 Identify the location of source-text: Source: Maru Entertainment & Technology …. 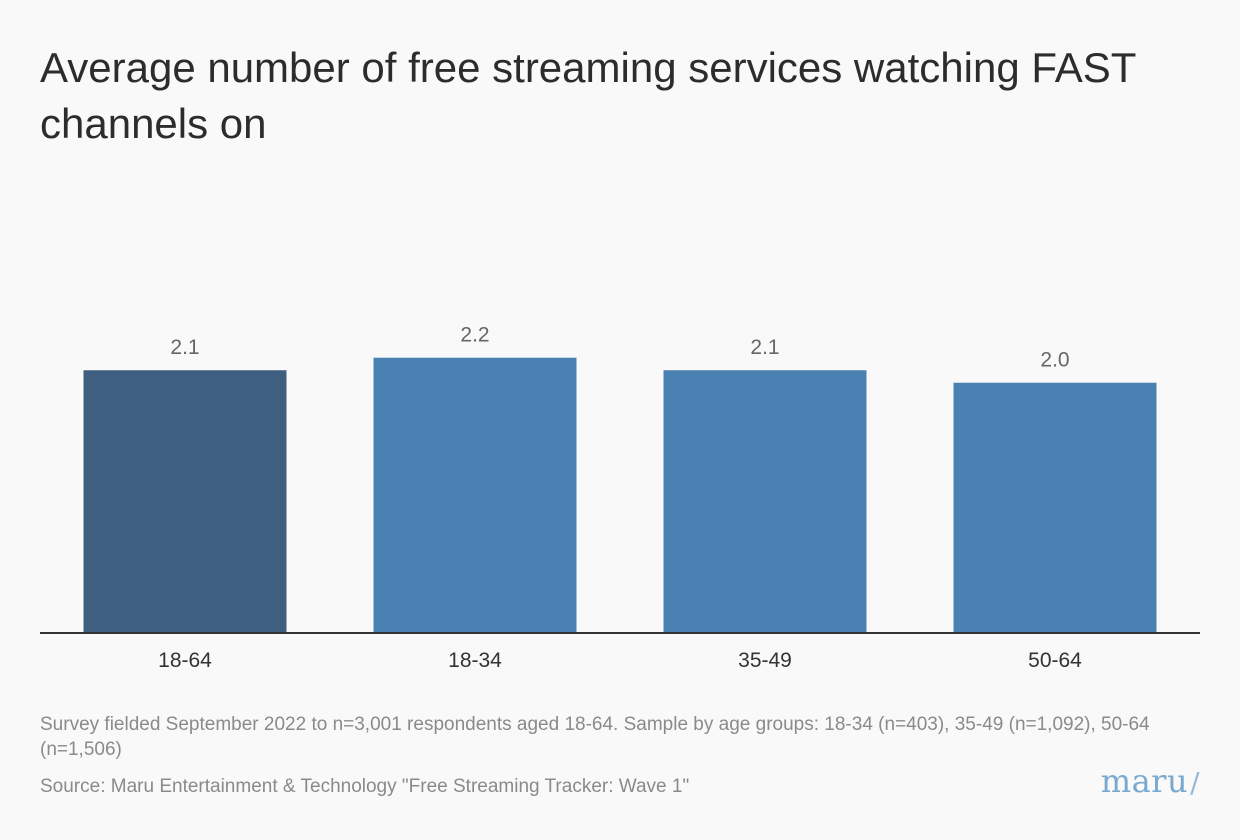
(365, 786).